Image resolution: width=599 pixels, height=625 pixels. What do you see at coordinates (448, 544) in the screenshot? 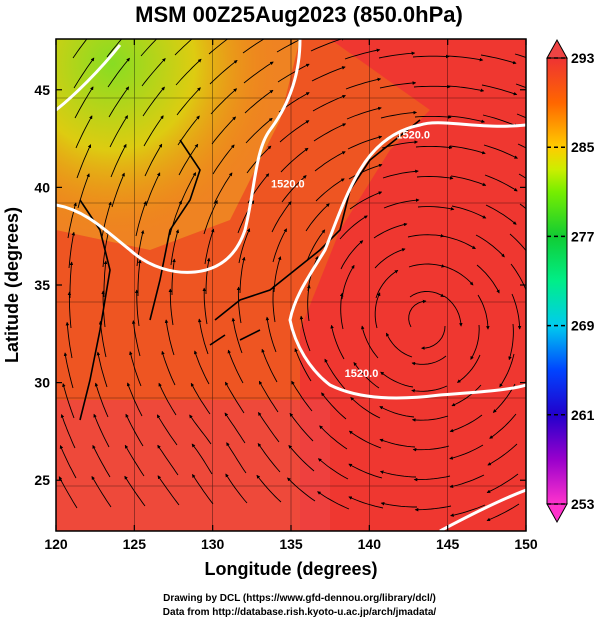
I see `x-tick-label: 145` at bounding box center [448, 544].